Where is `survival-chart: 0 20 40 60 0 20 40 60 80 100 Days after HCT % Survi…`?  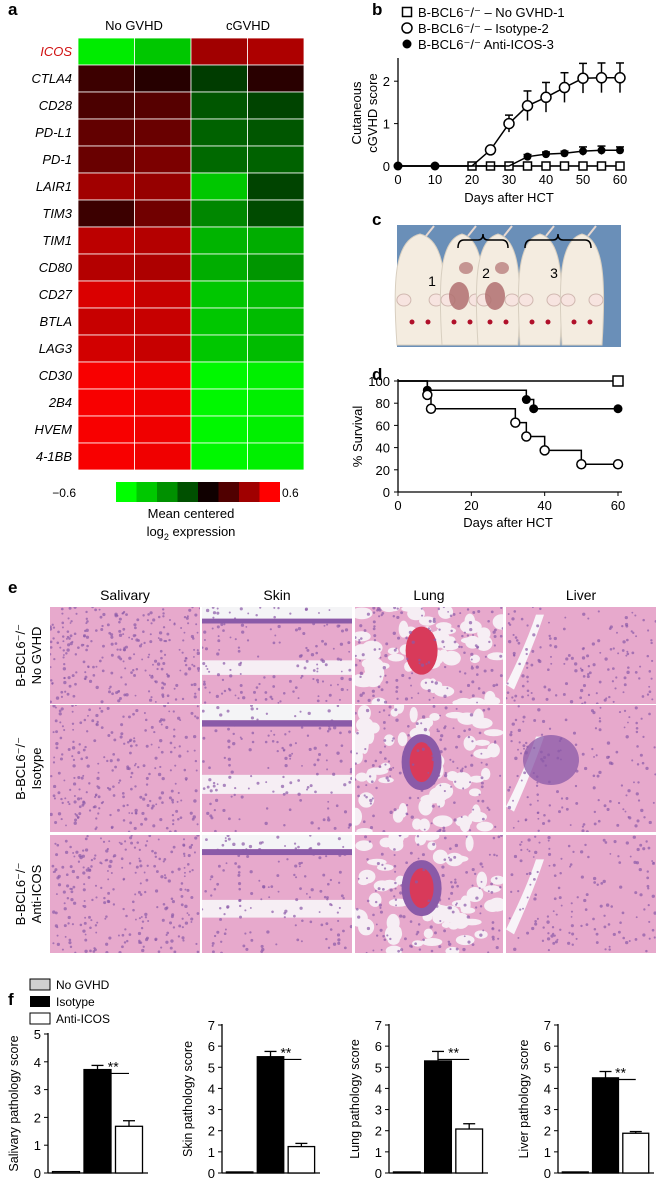
survival-chart: 0 20 40 60 0 20 40 60 80 100 Days after HCT % Survi… is located at coordinates (487, 452).